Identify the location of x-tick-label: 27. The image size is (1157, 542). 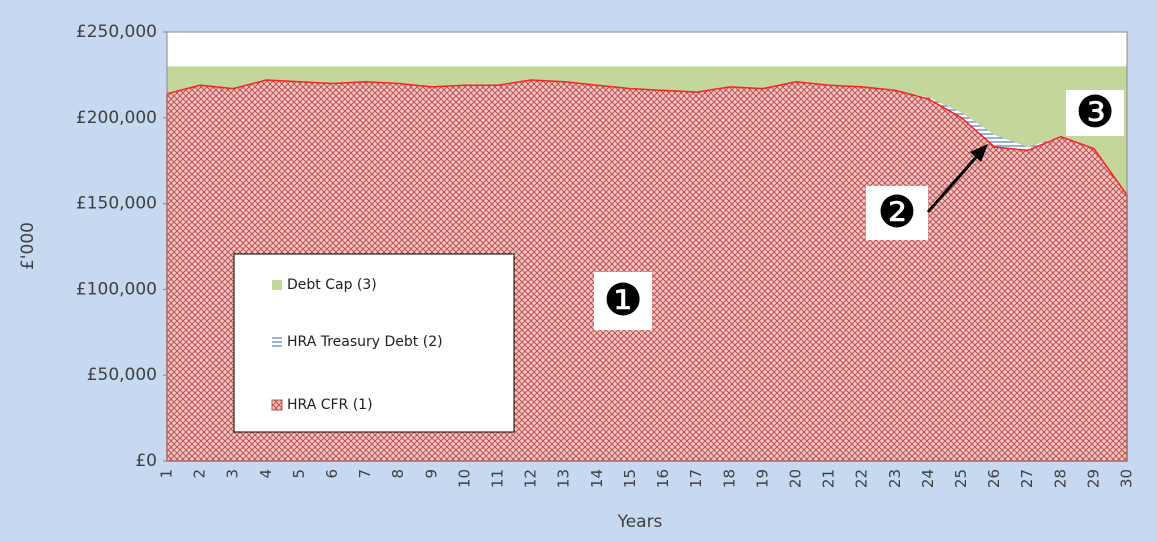
(1027, 478).